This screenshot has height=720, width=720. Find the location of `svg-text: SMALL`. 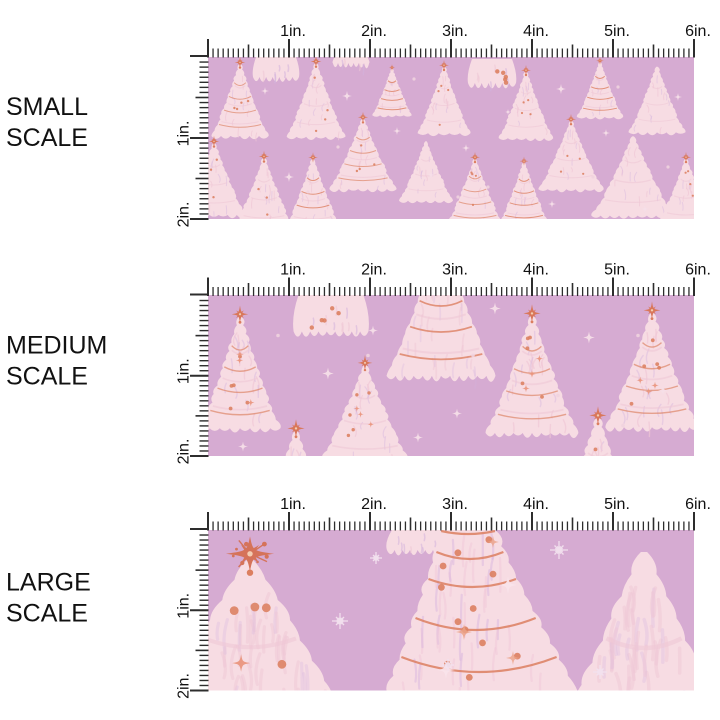

svg-text: SMALL is located at coordinates (47, 107).